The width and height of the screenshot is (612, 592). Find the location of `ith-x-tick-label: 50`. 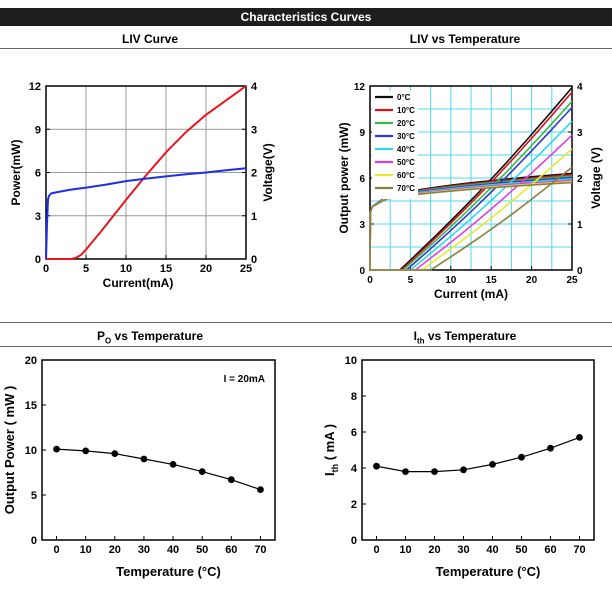

ith-x-tick-label: 50 is located at coordinates (521, 550).